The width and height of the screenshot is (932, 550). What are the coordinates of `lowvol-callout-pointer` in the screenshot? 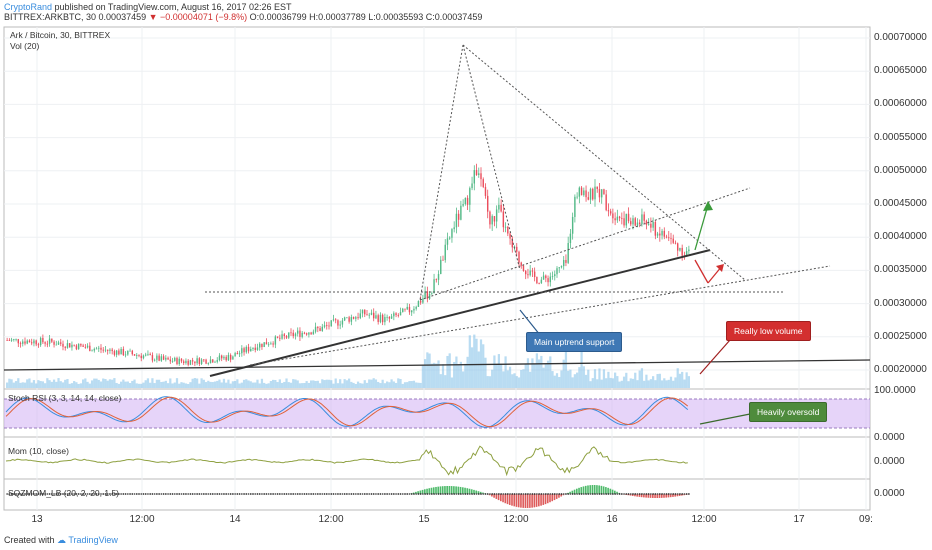 It's located at (715, 357).